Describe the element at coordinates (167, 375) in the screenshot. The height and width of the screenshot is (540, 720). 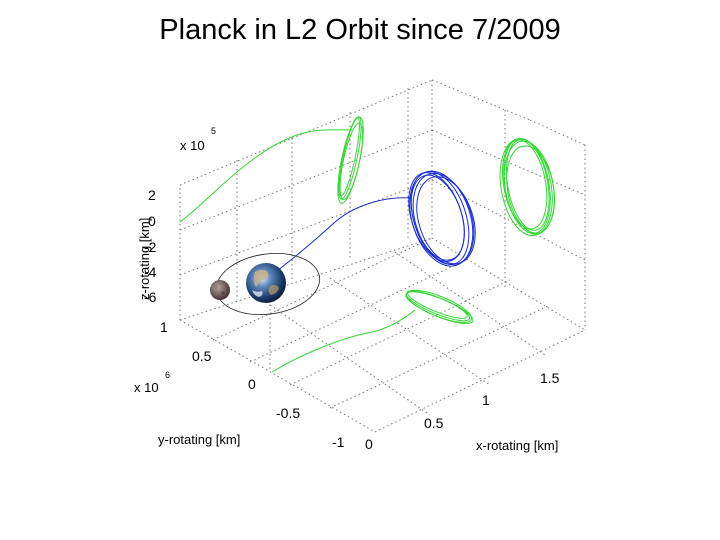
I see `y-axis-exponent: 6` at that location.